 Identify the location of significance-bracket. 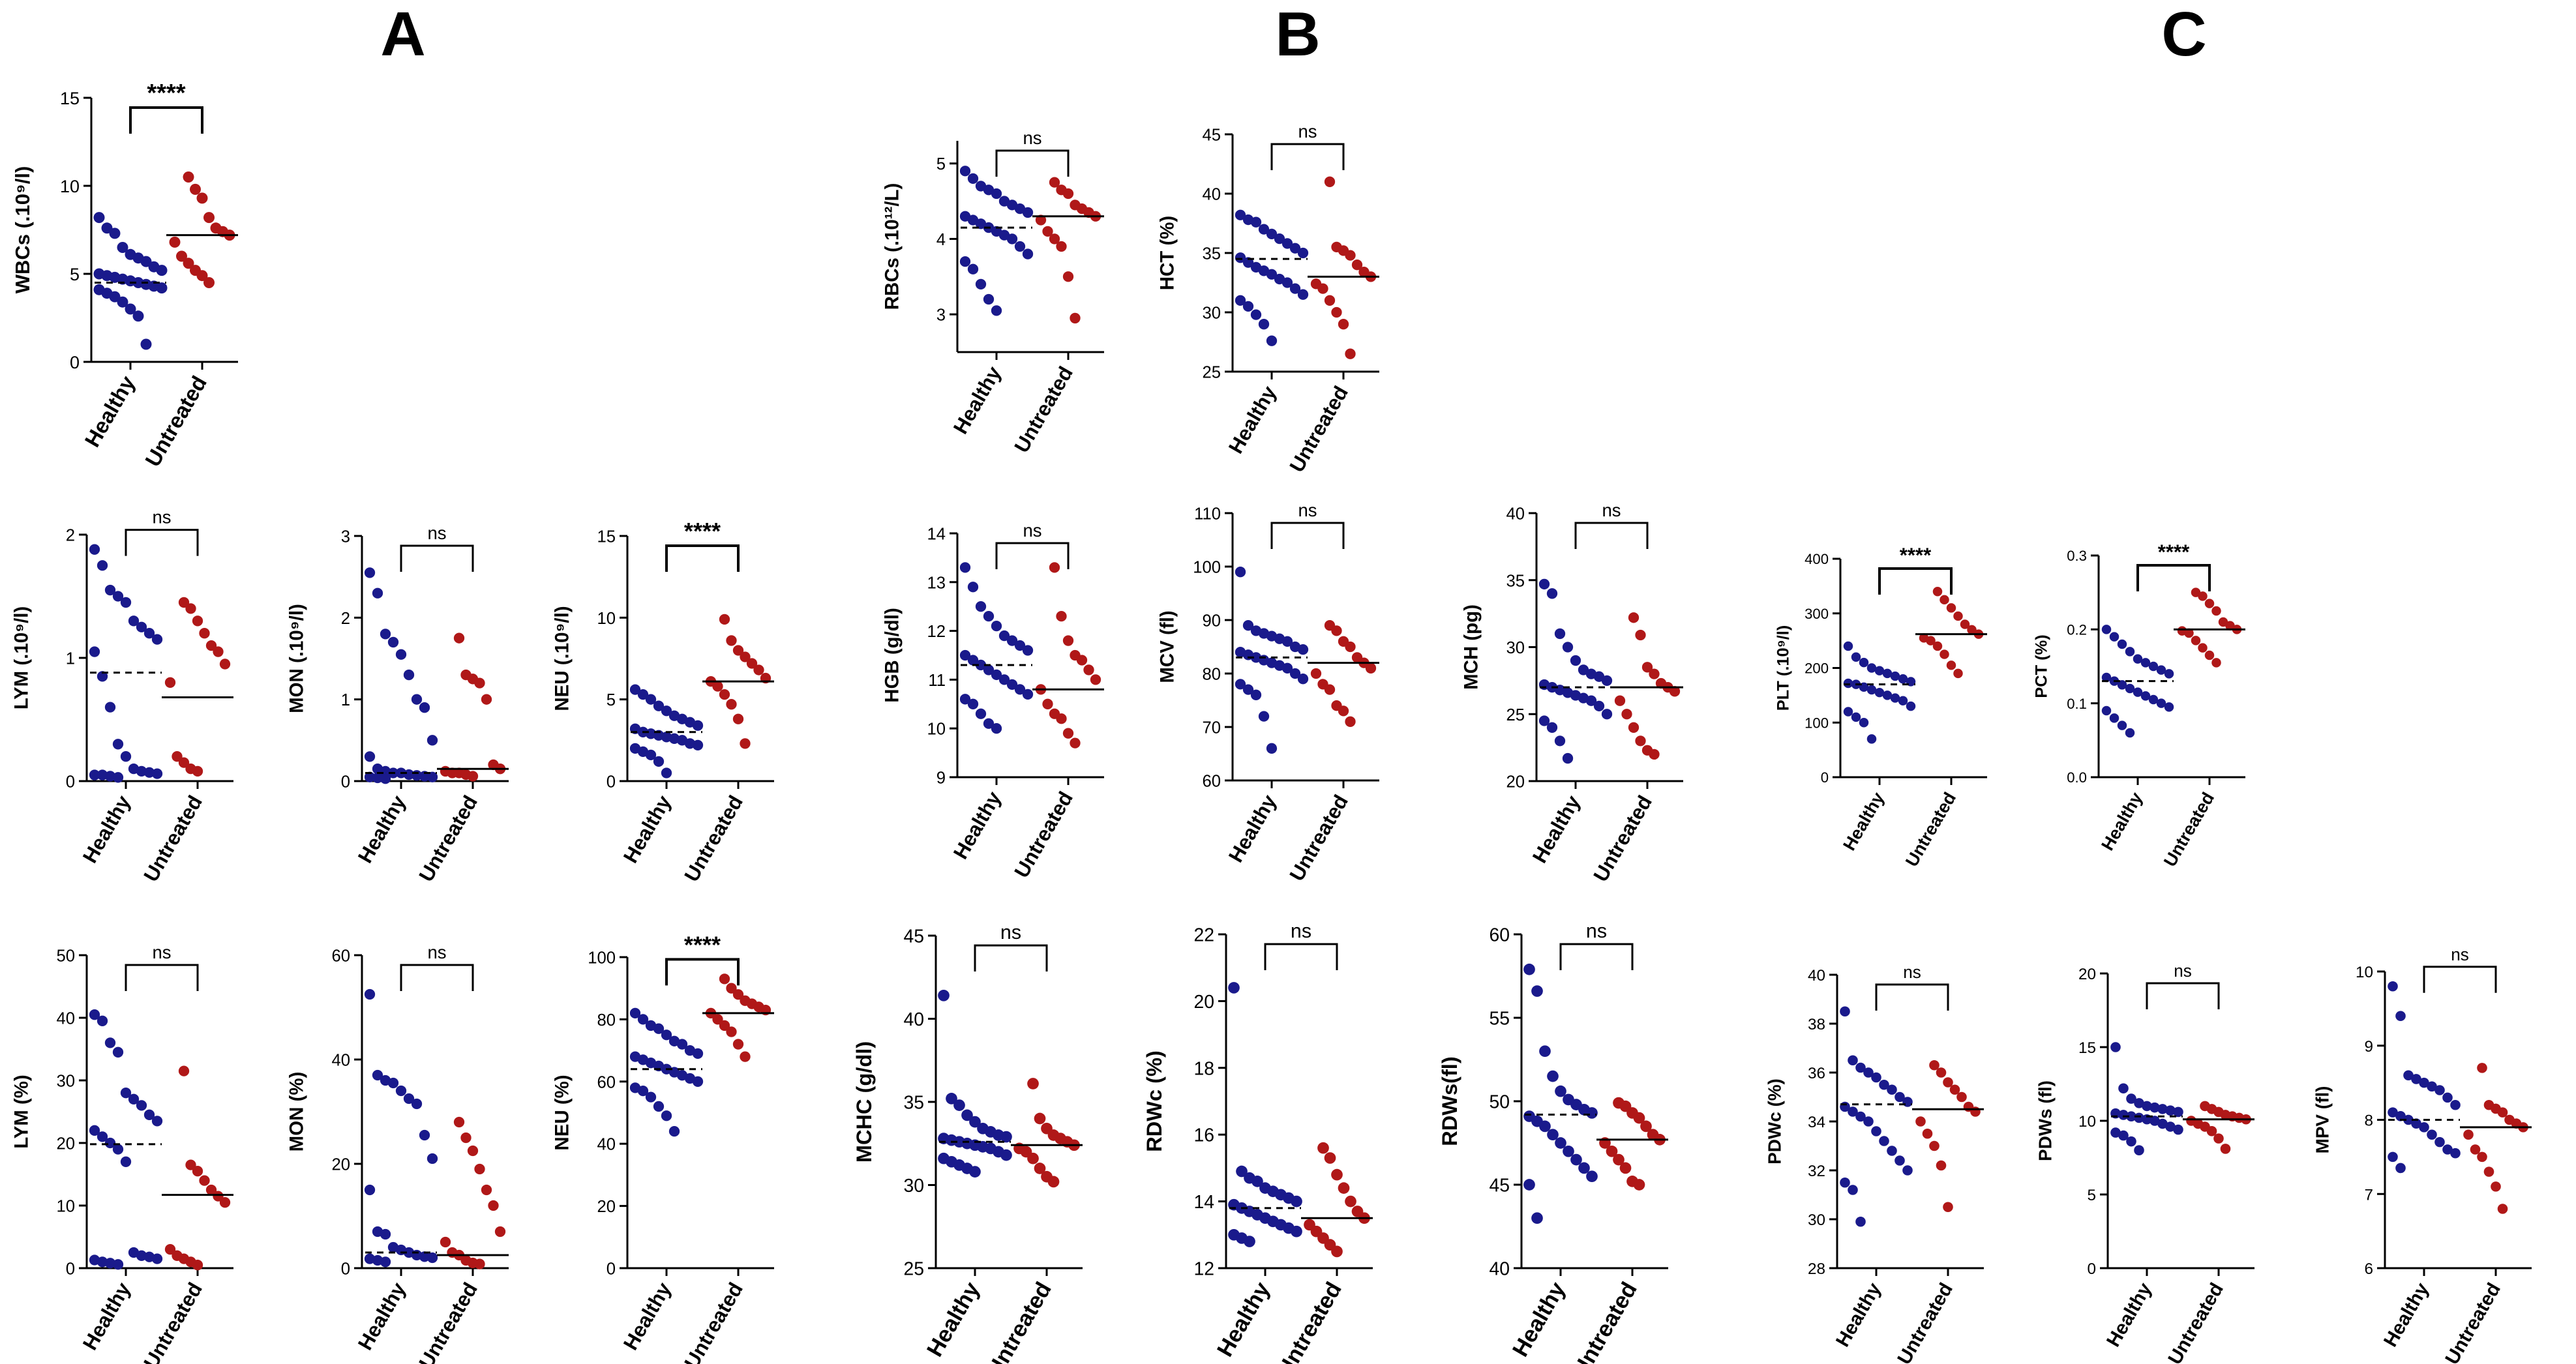
(1032, 163).